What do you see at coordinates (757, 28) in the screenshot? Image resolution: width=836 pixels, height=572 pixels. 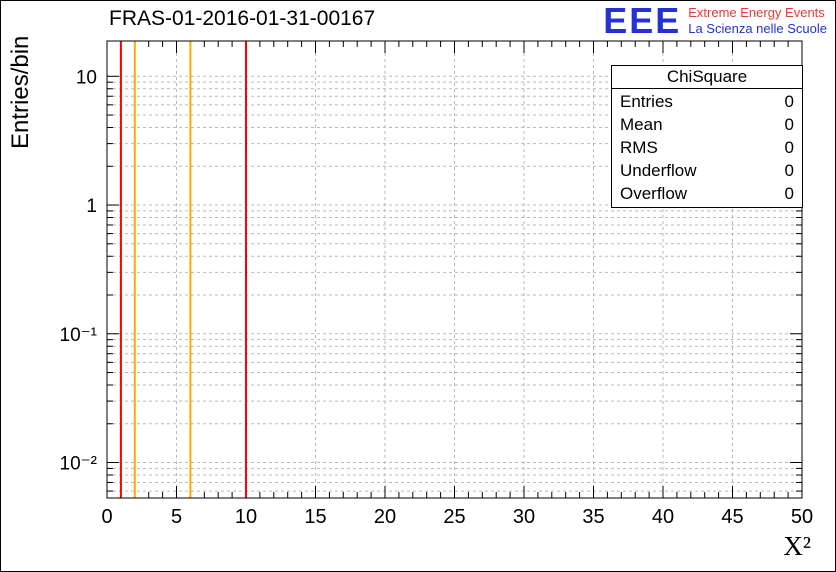 I see `eee-logo-line2: La Scienza nelle Scuole` at bounding box center [757, 28].